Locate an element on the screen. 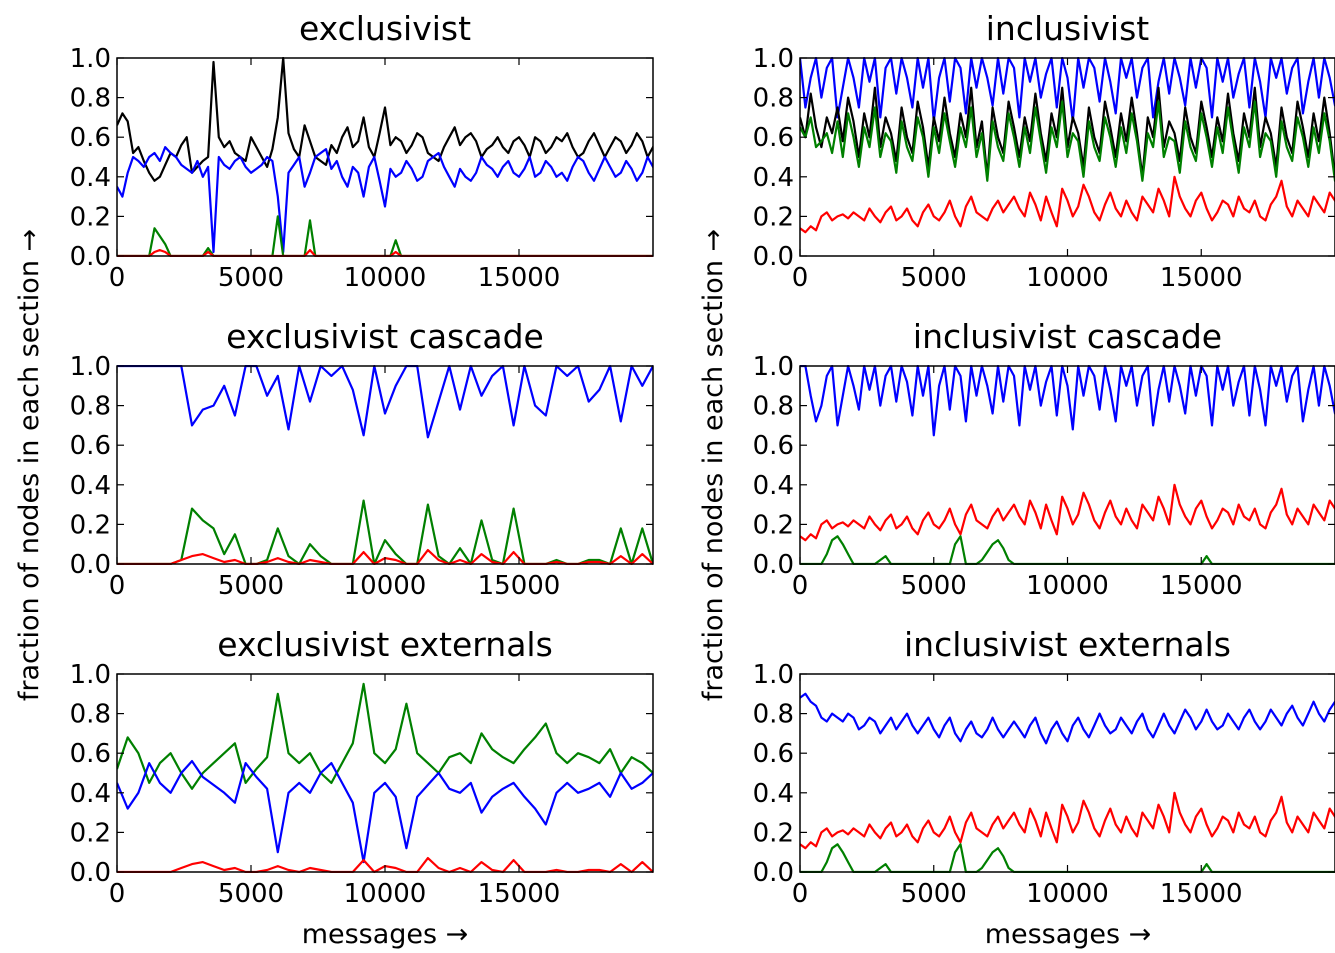 The width and height of the screenshot is (1335, 953). y-axis-label-left: fraction of nodes in each section → is located at coordinates (29, 465).